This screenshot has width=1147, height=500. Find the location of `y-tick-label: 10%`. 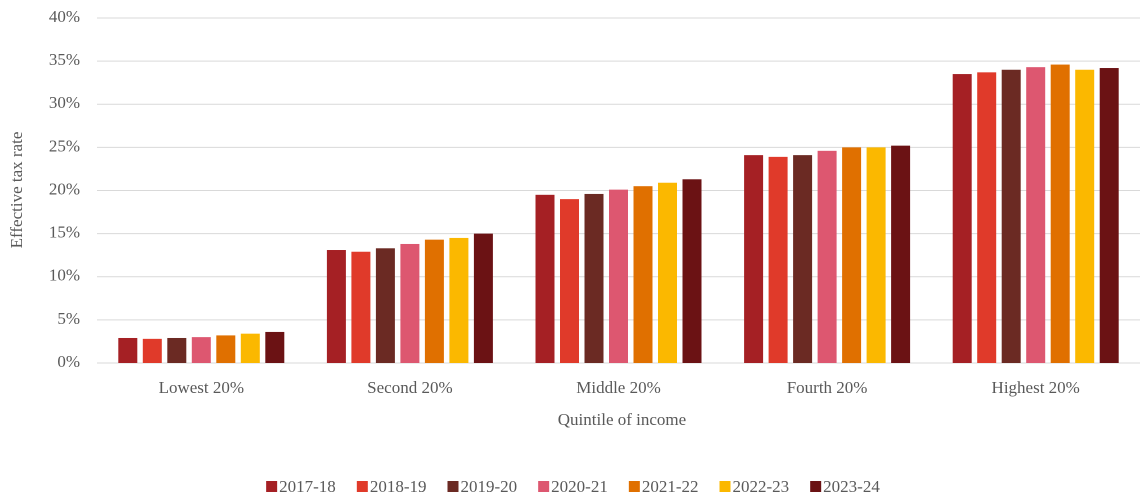

y-tick-label: 10% is located at coordinates (64, 275).